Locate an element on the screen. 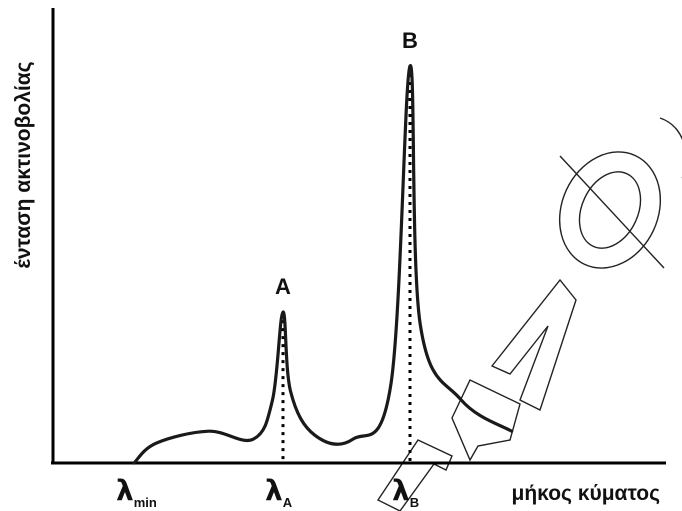  tick-subscript: min is located at coordinates (145, 502).